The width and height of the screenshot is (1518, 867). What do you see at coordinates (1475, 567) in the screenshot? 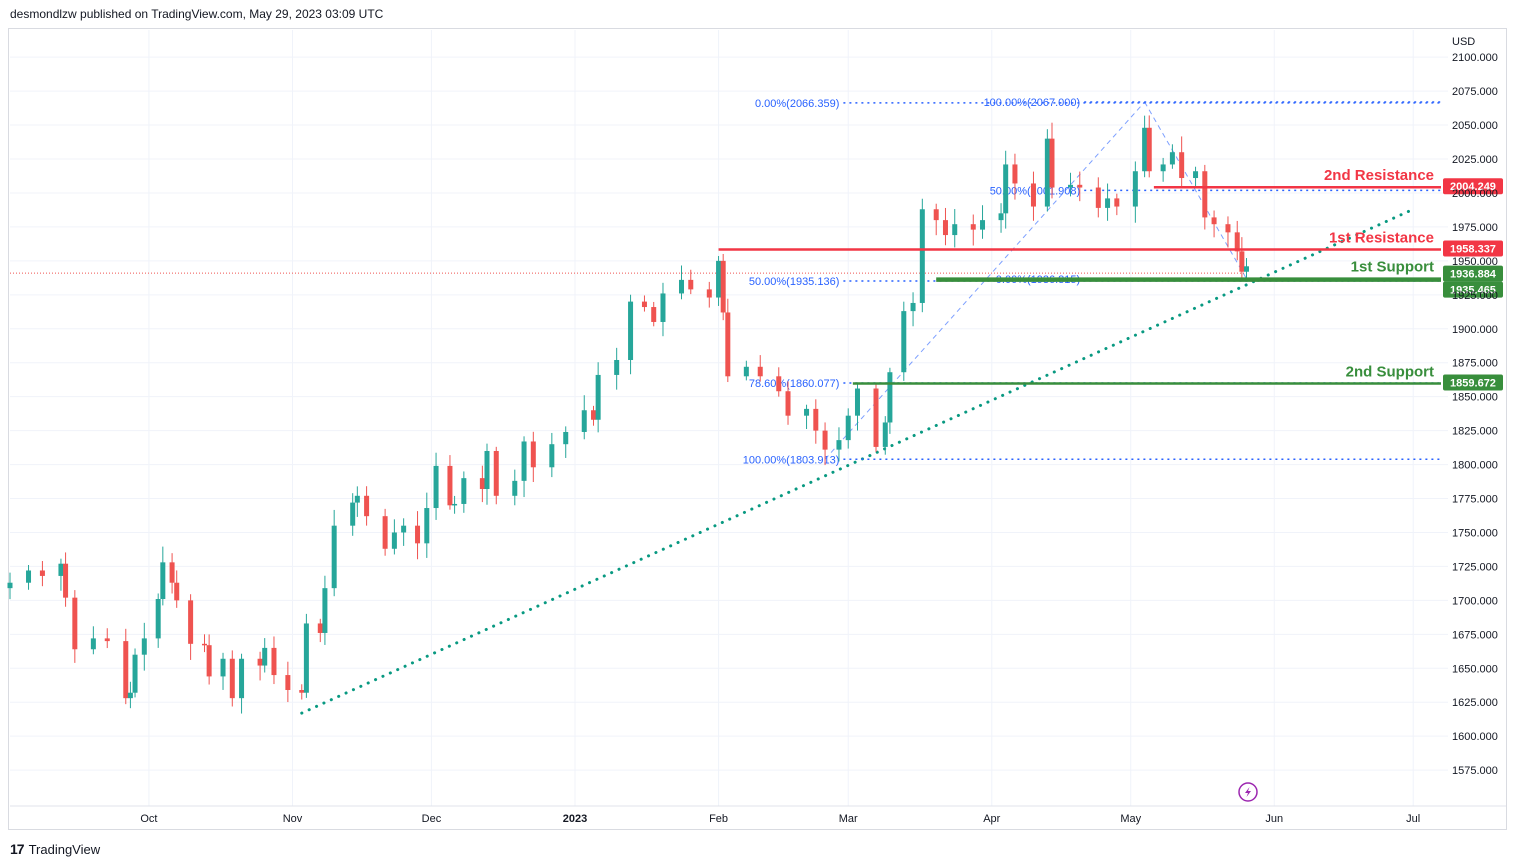
I see `y-tick-label: 1725.000` at bounding box center [1475, 567].